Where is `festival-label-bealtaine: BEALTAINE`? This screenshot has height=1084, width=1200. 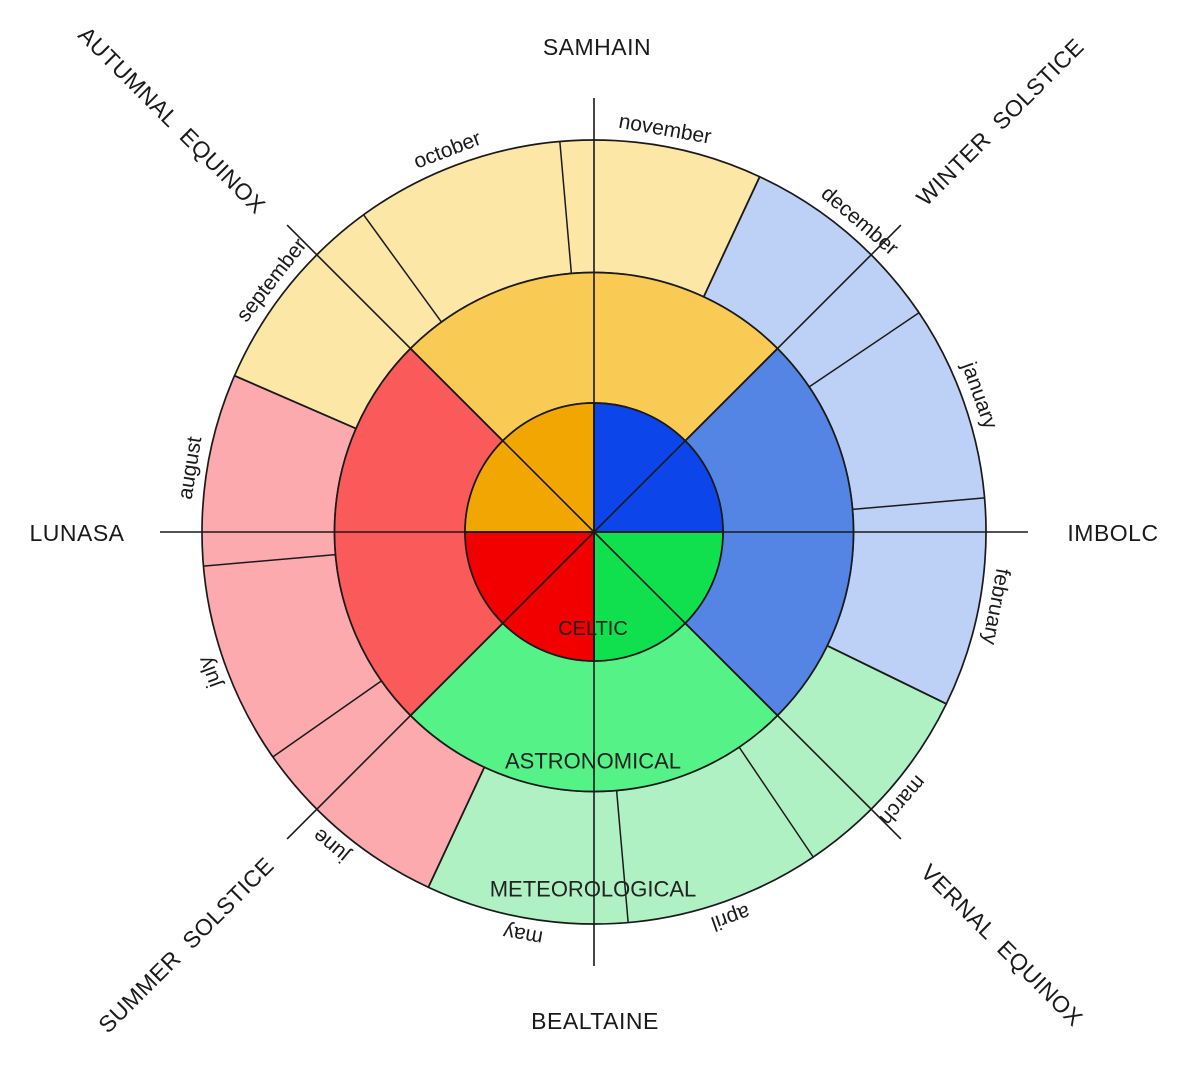
festival-label-bealtaine: BEALTAINE is located at coordinates (595, 1021).